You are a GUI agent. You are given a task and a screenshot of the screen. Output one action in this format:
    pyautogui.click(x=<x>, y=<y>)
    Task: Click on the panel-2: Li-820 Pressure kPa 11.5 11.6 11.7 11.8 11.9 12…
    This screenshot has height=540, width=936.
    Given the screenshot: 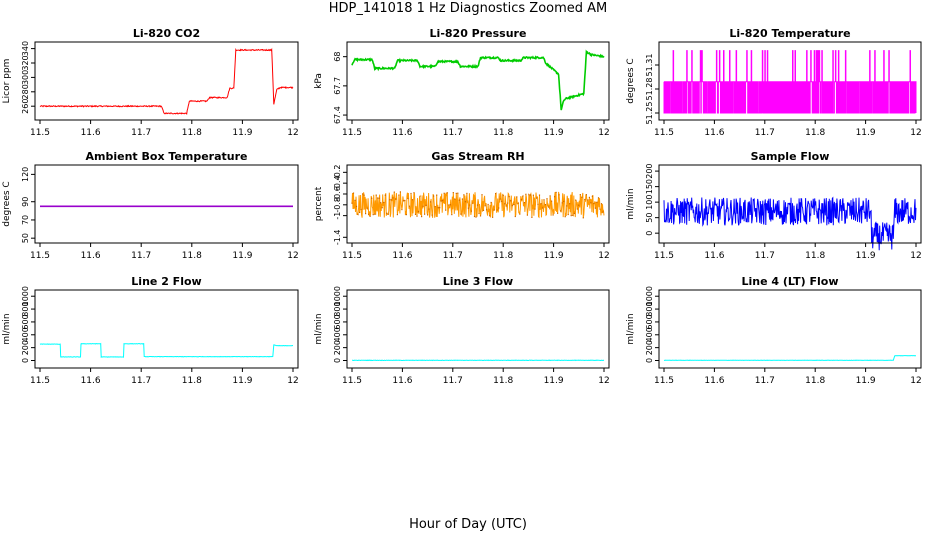 What is the action you would take?
    pyautogui.click(x=462, y=82)
    